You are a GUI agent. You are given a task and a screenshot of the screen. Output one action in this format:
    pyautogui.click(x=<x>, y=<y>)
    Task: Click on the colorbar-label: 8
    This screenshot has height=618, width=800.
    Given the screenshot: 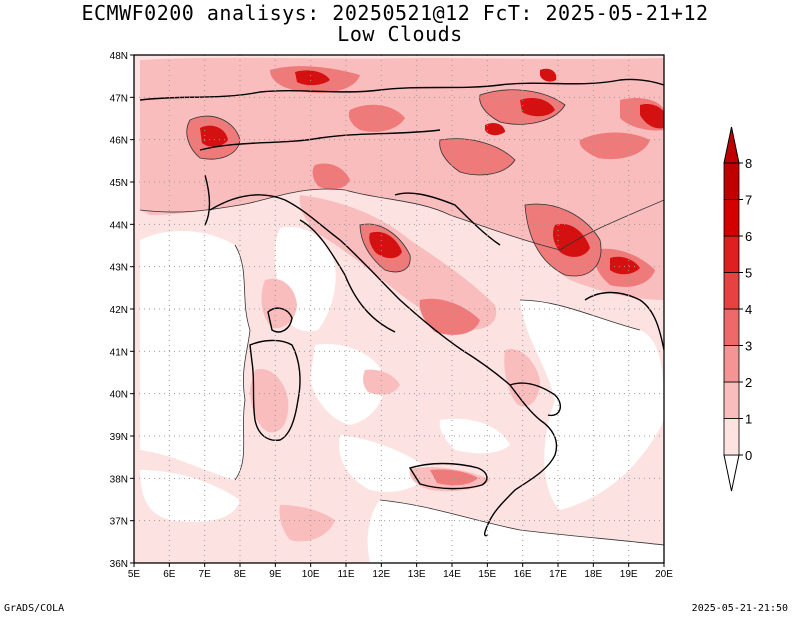 What is the action you would take?
    pyautogui.click(x=748, y=163)
    